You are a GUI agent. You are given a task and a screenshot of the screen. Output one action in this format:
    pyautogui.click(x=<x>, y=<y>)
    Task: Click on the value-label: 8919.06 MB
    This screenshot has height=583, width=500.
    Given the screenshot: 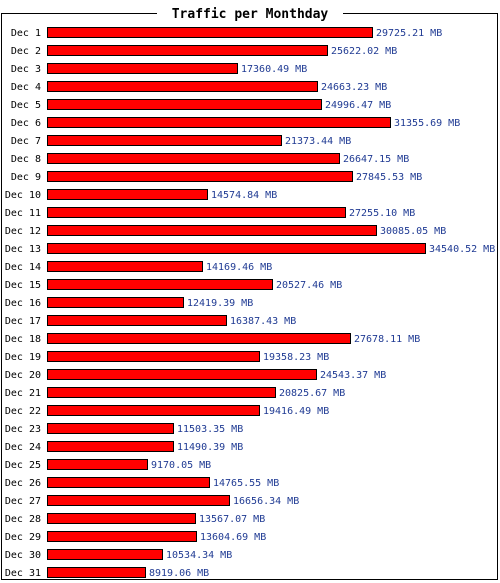 What is the action you would take?
    pyautogui.click(x=179, y=573)
    